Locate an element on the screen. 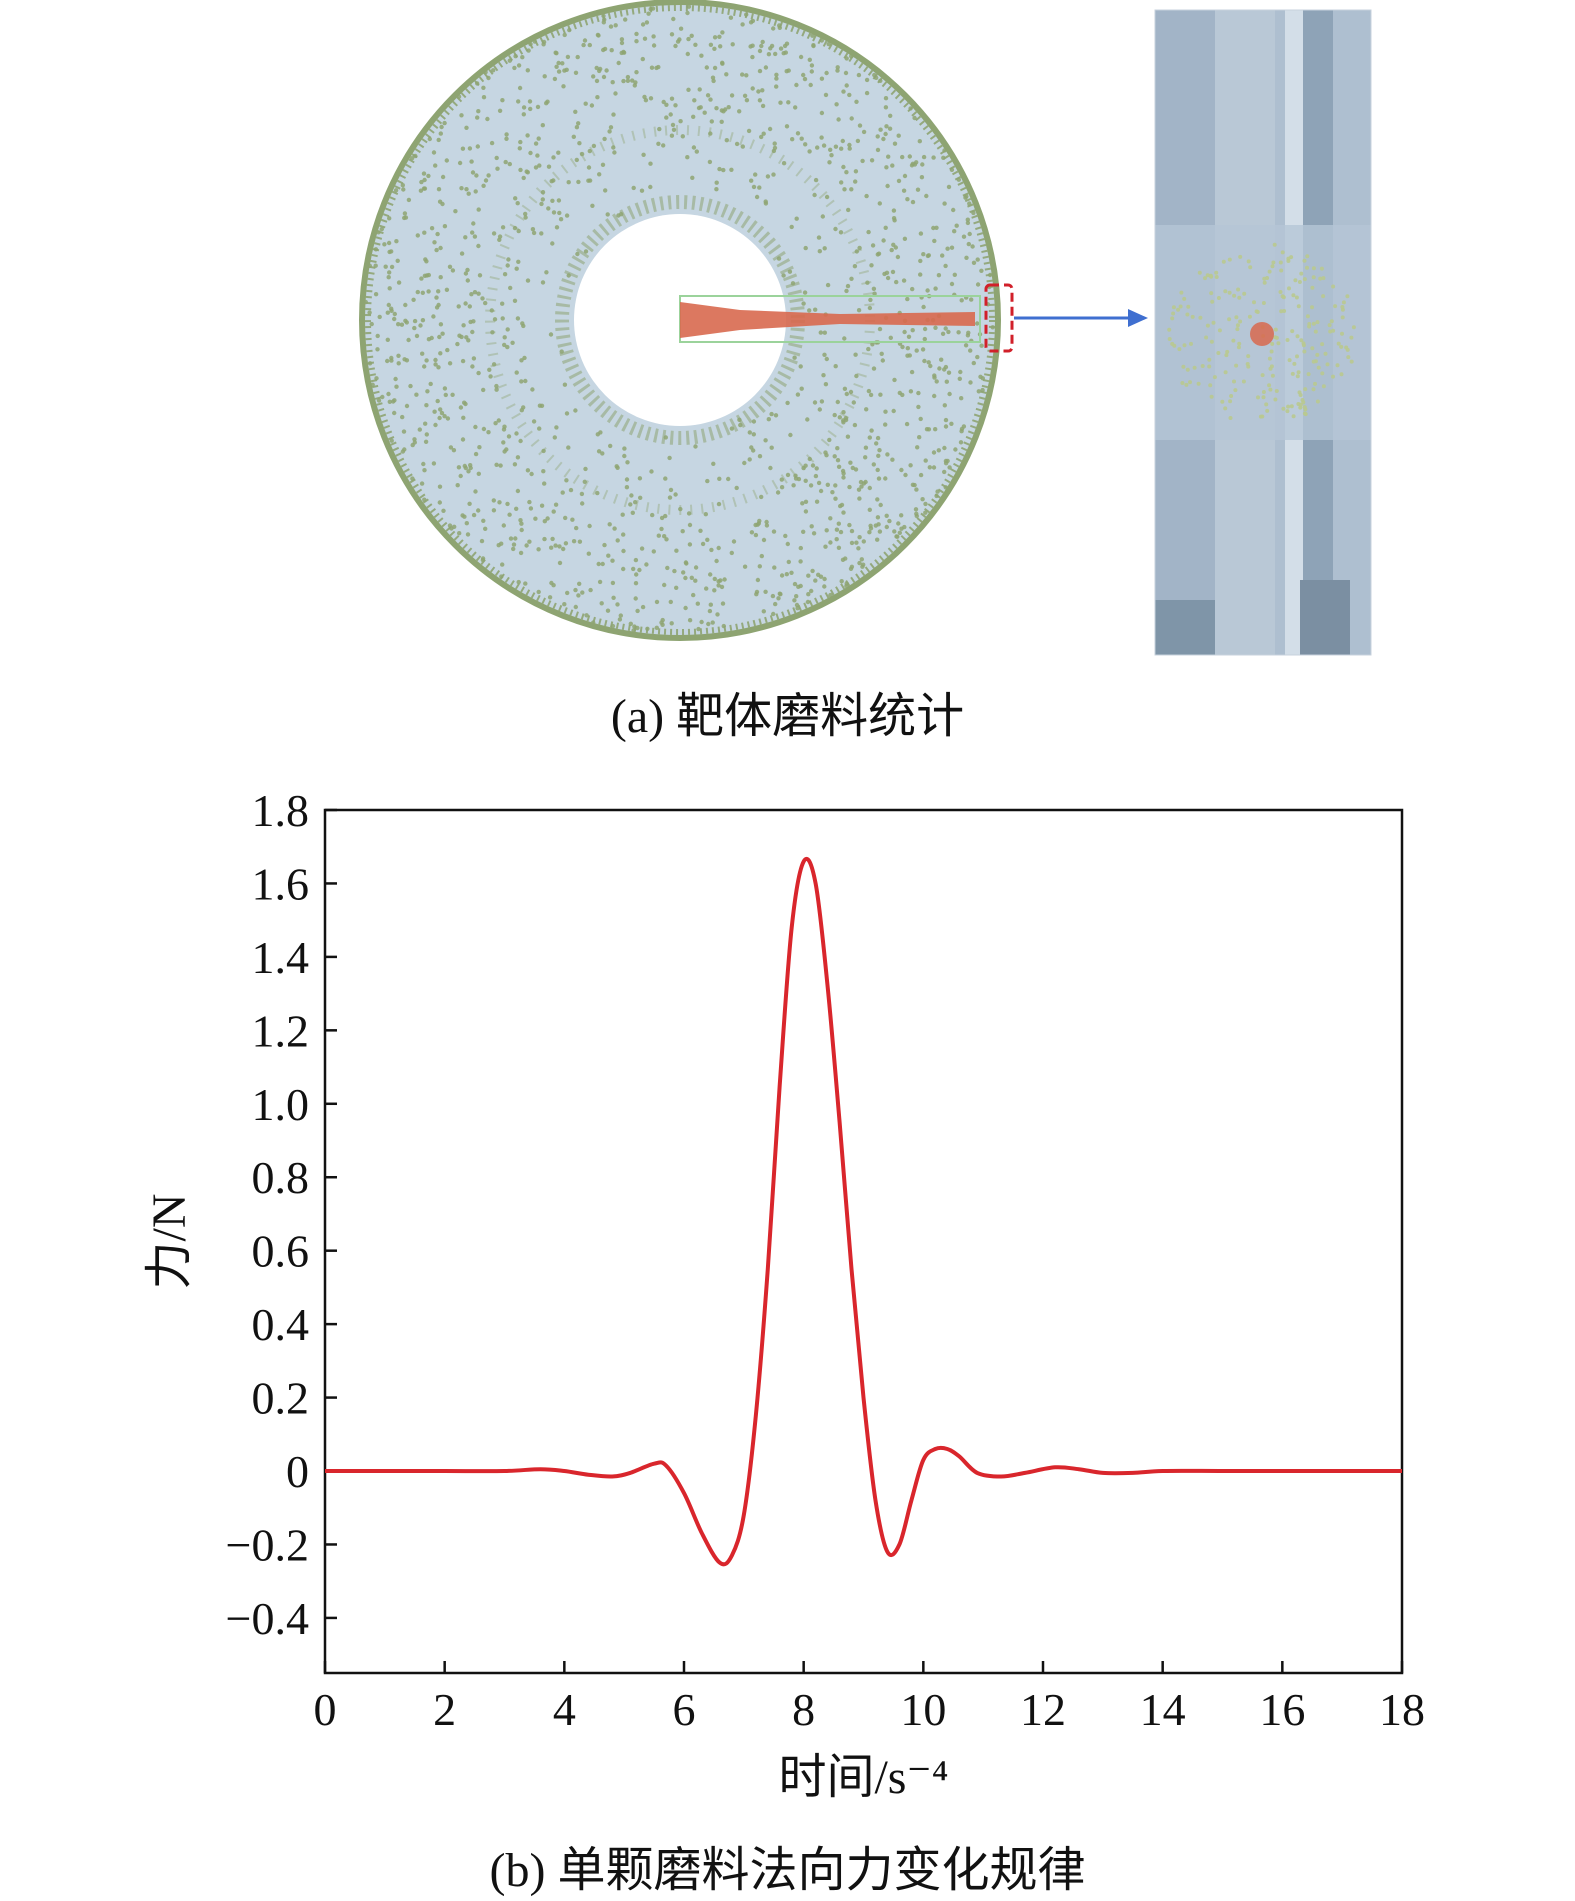 The width and height of the screenshot is (1575, 1901). y-tick-label: 0.6 is located at coordinates (281, 1251).